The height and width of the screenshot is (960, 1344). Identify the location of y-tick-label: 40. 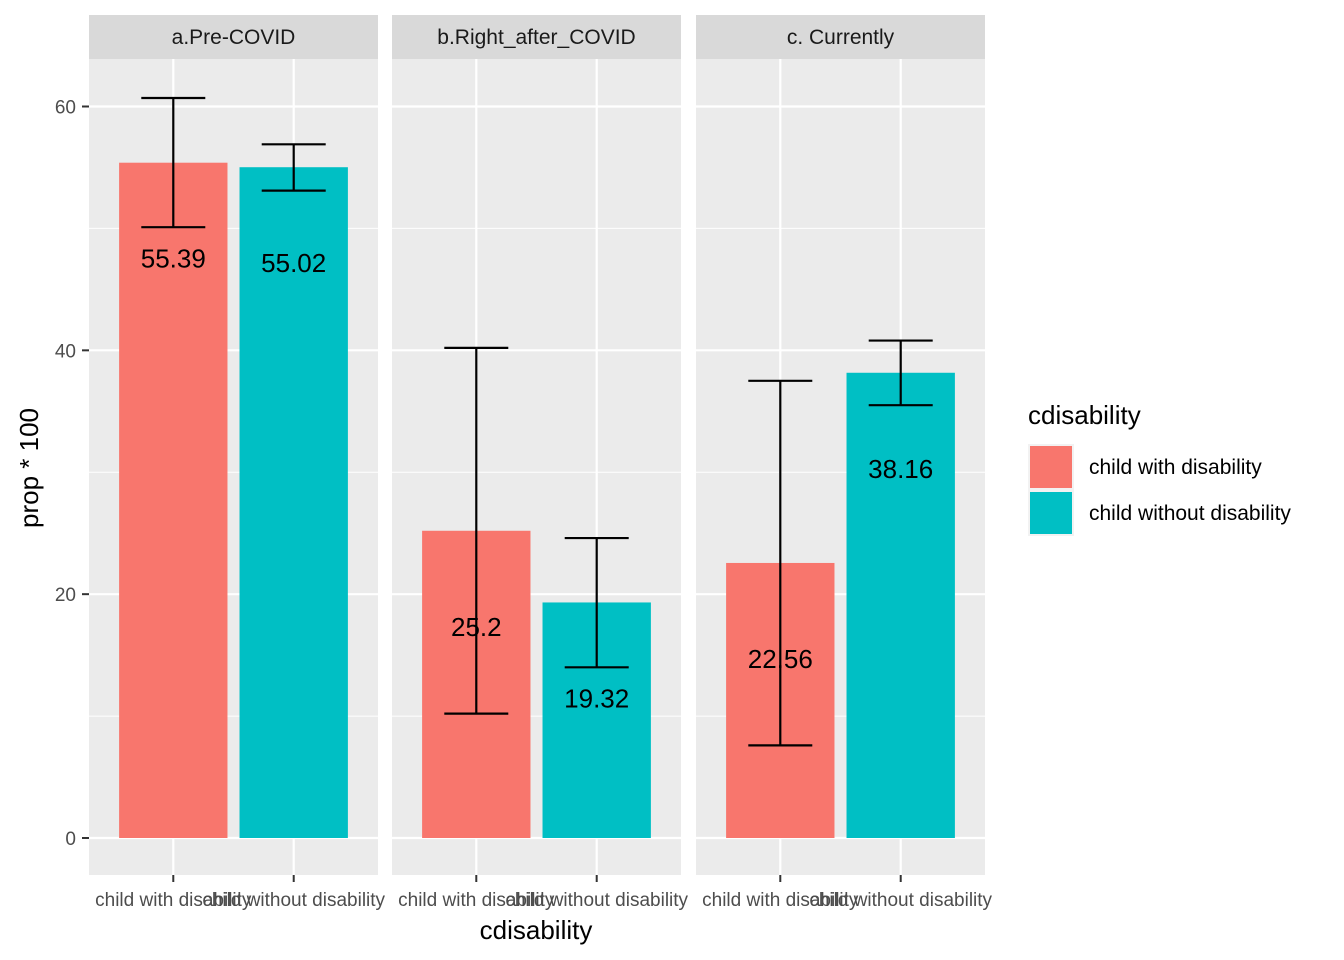
(65, 351).